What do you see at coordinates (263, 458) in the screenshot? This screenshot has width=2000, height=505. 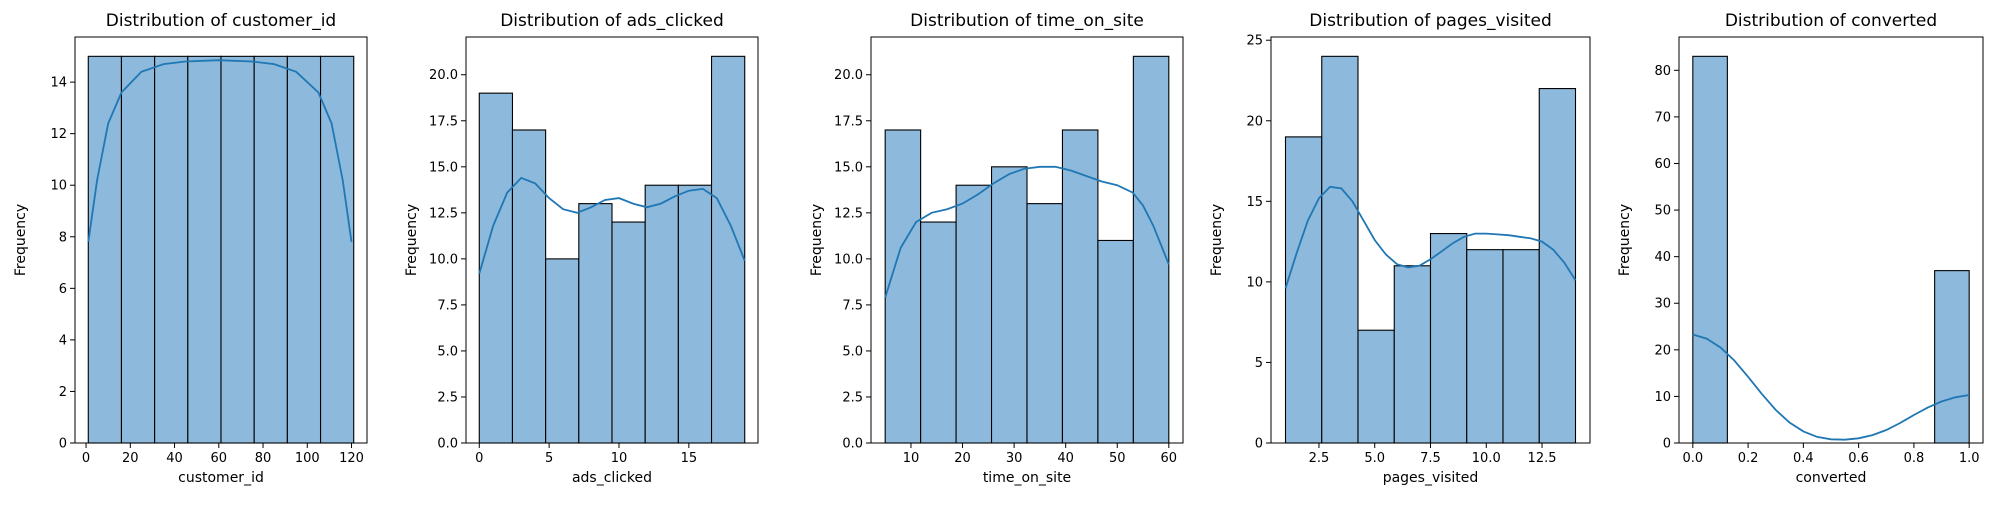 I see `x-tick-label: 80` at bounding box center [263, 458].